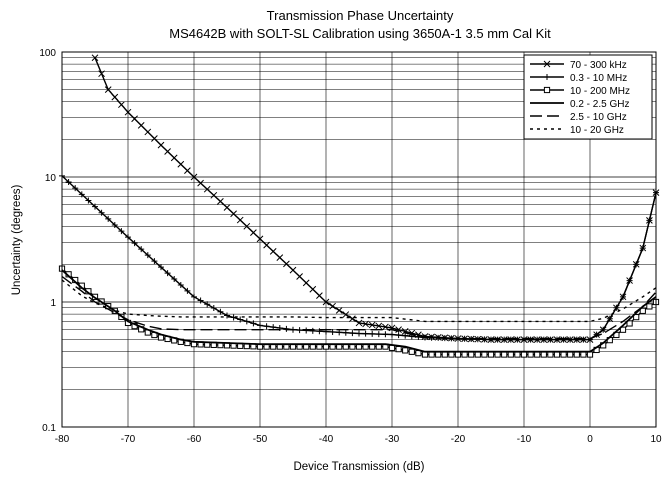  I want to click on x-tick-label: 0, so click(590, 439).